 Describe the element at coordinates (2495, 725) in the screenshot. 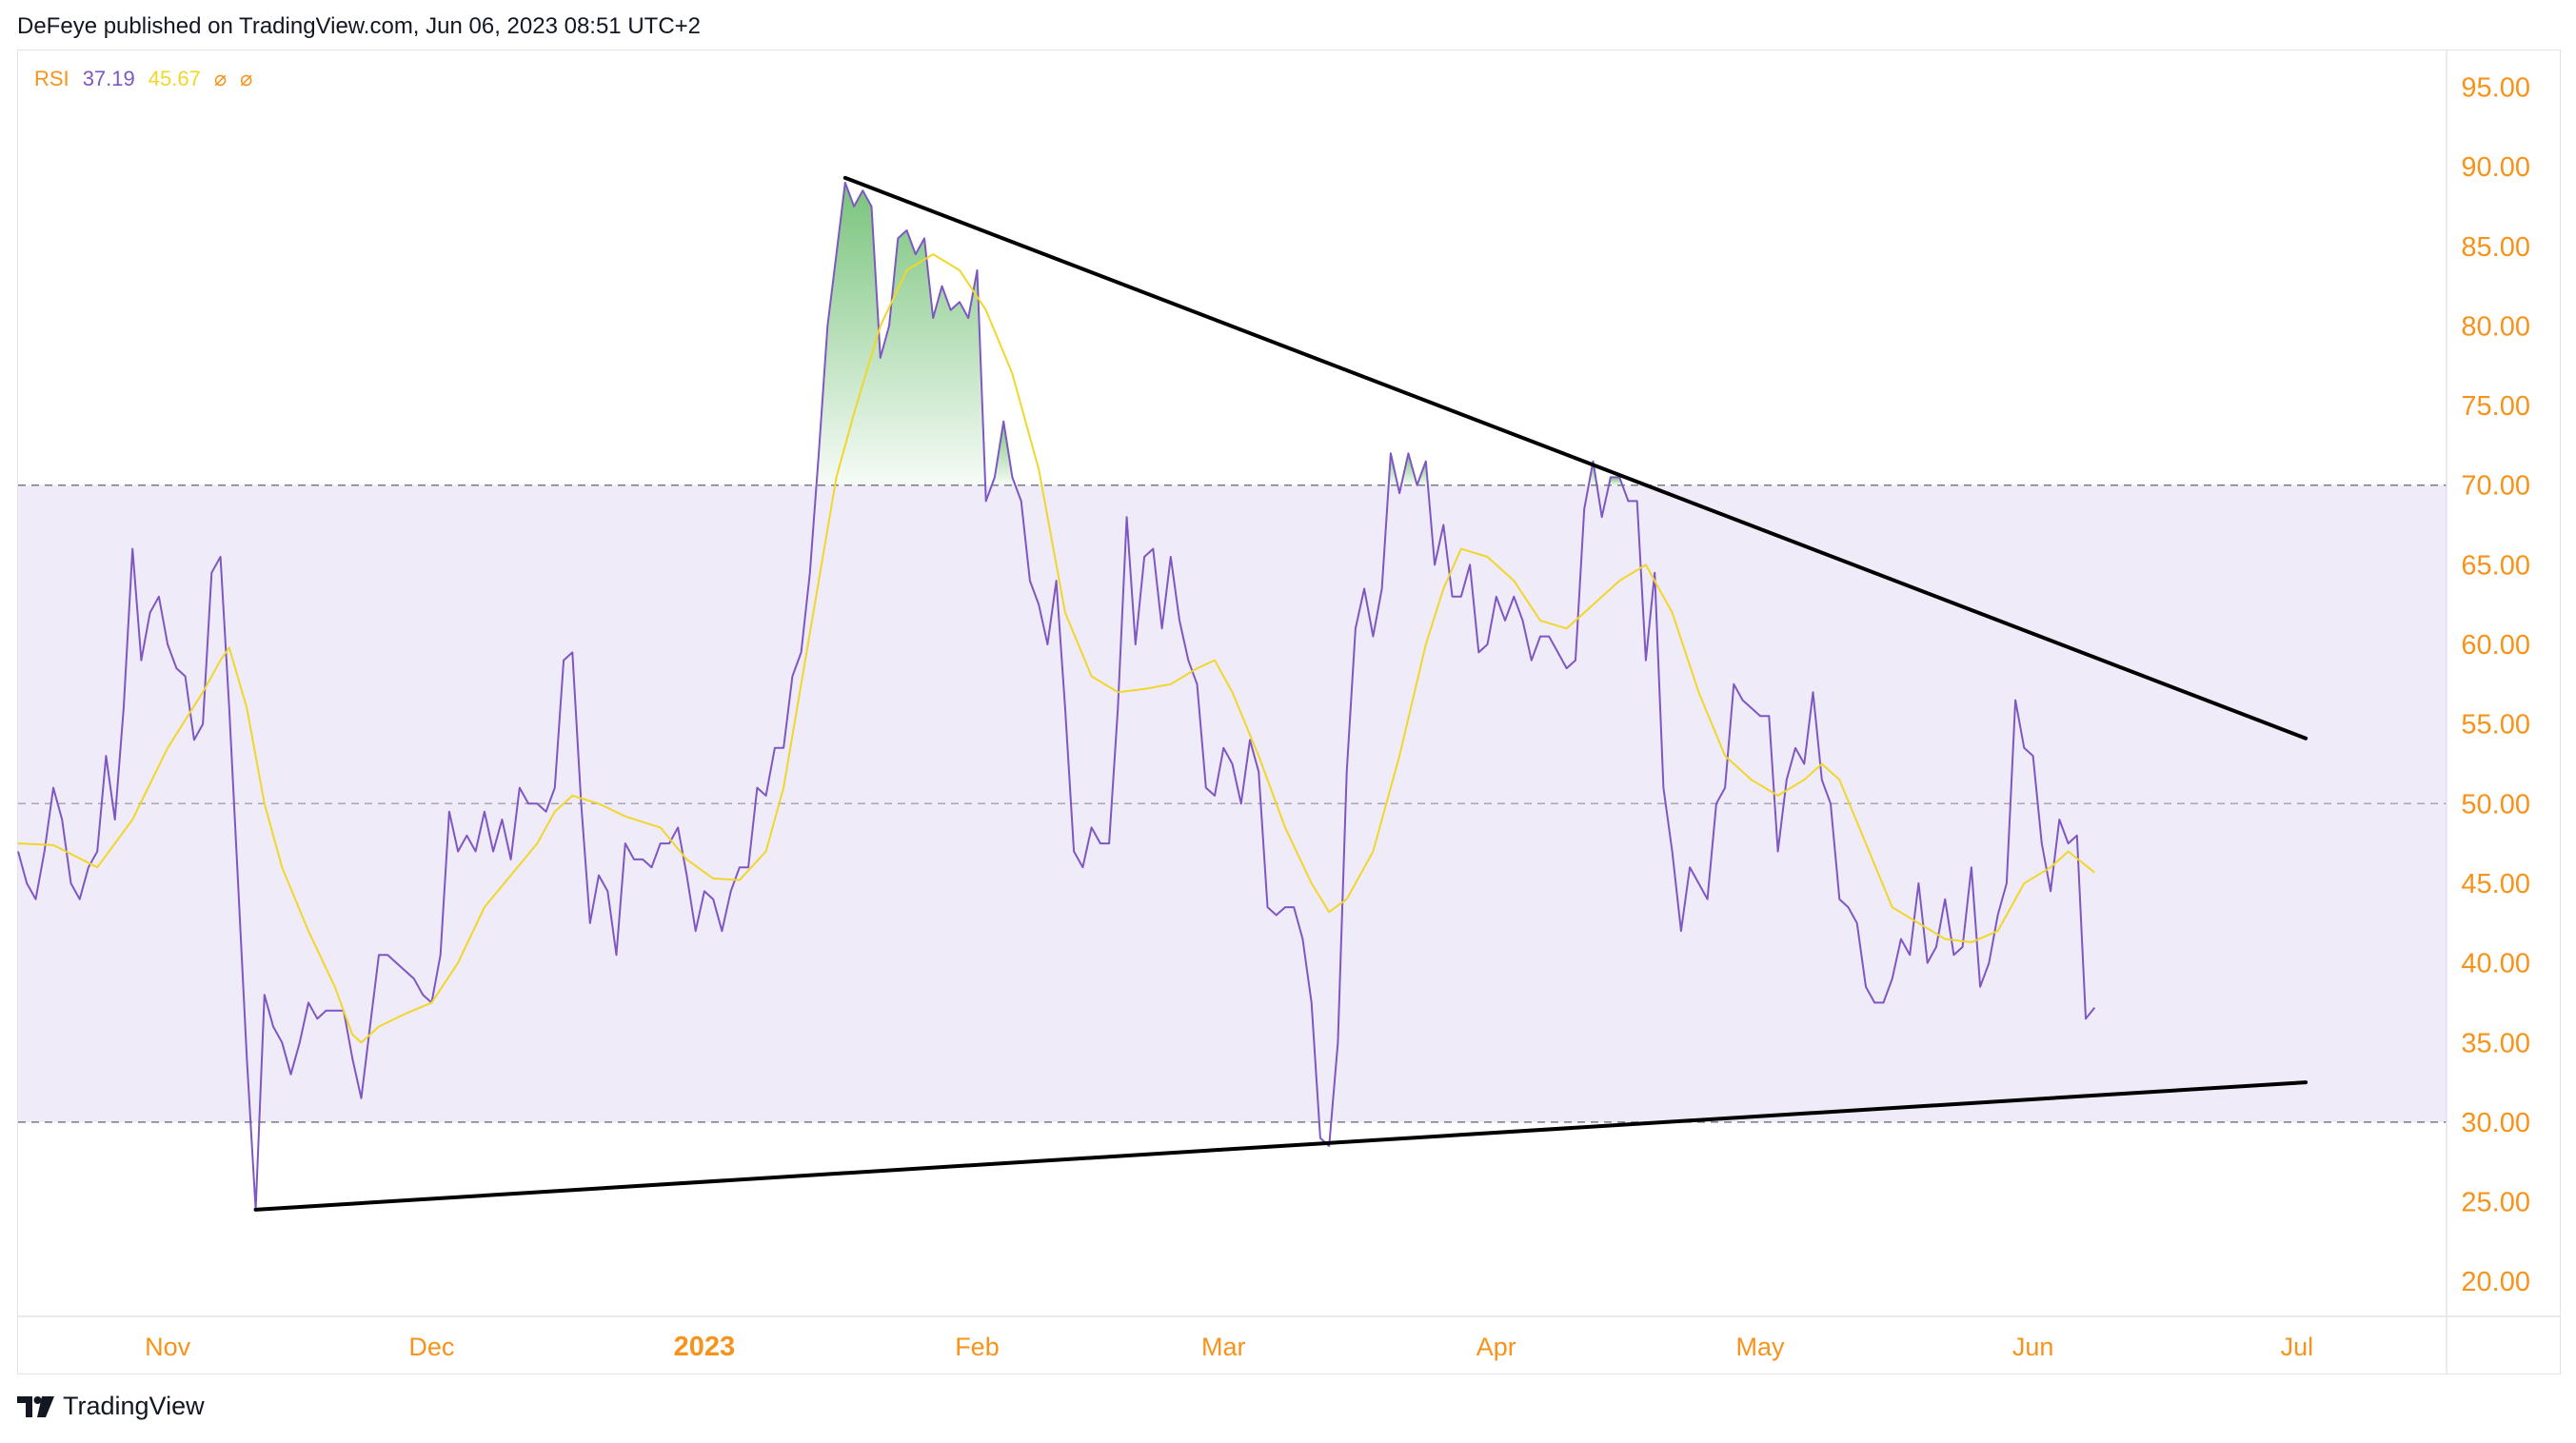

I see `y-tick-label: 55.00` at that location.